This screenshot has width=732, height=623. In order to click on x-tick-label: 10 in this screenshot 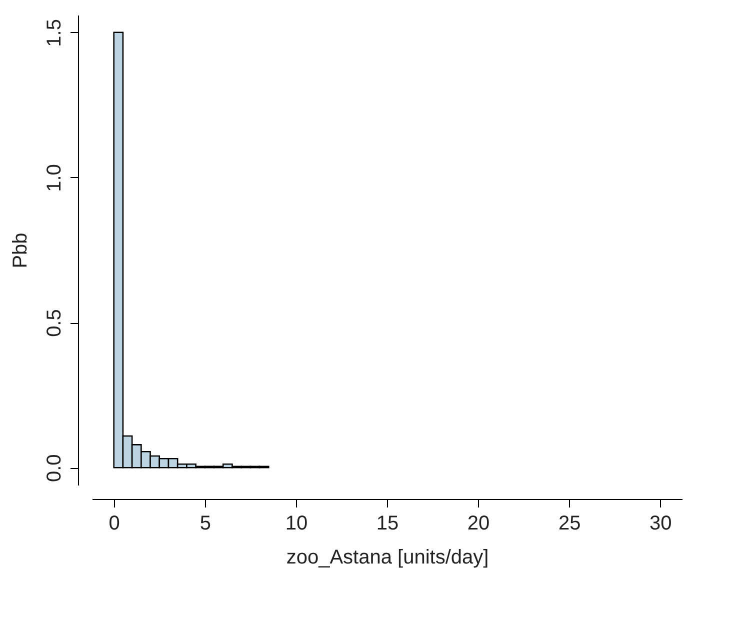, I will do `click(296, 523)`.